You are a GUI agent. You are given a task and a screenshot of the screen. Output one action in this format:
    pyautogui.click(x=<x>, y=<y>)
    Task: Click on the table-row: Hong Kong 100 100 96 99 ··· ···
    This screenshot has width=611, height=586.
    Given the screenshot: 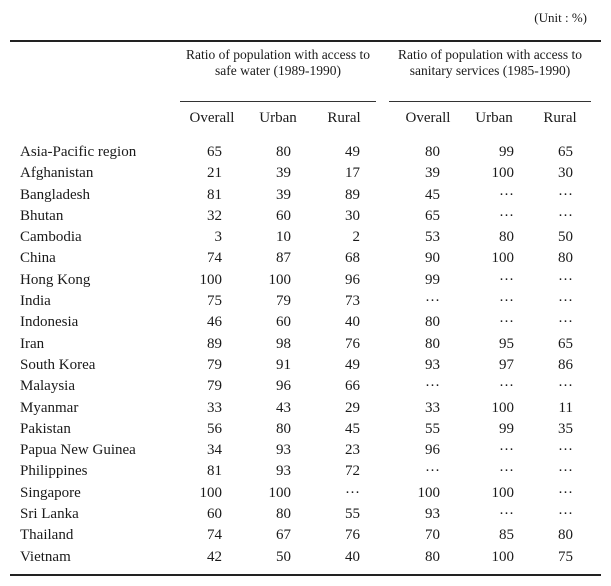 What is the action you would take?
    pyautogui.click(x=305, y=280)
    